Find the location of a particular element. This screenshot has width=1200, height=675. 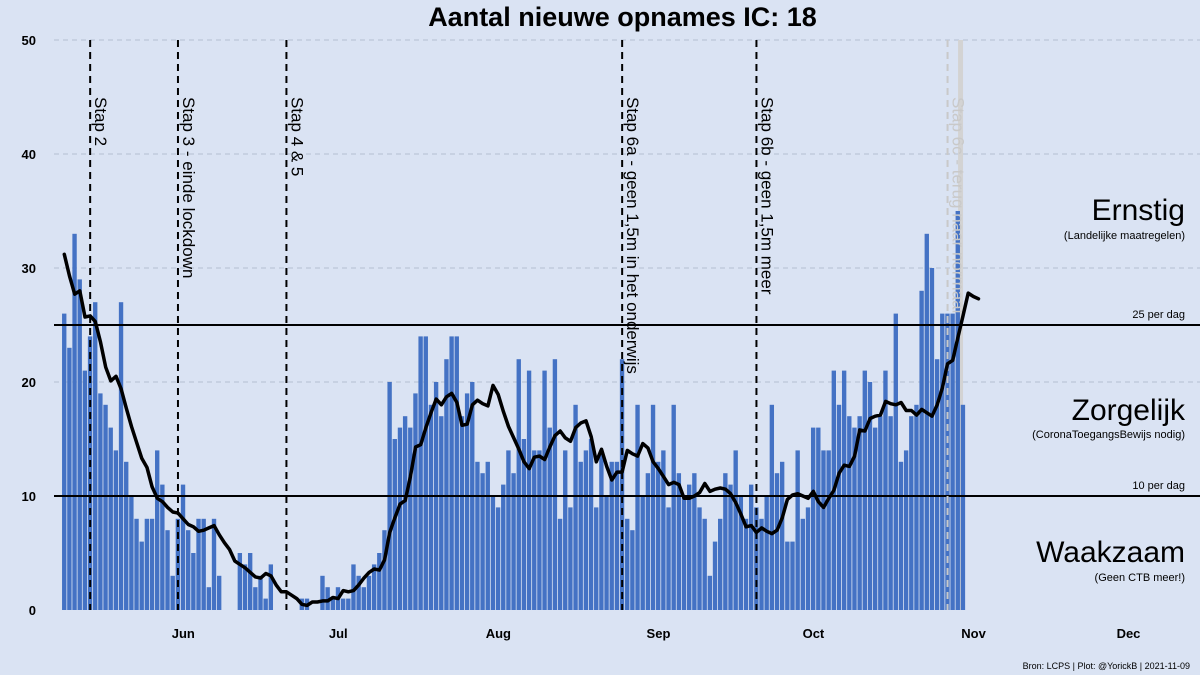

x-tick-label: Aug is located at coordinates (498, 633).